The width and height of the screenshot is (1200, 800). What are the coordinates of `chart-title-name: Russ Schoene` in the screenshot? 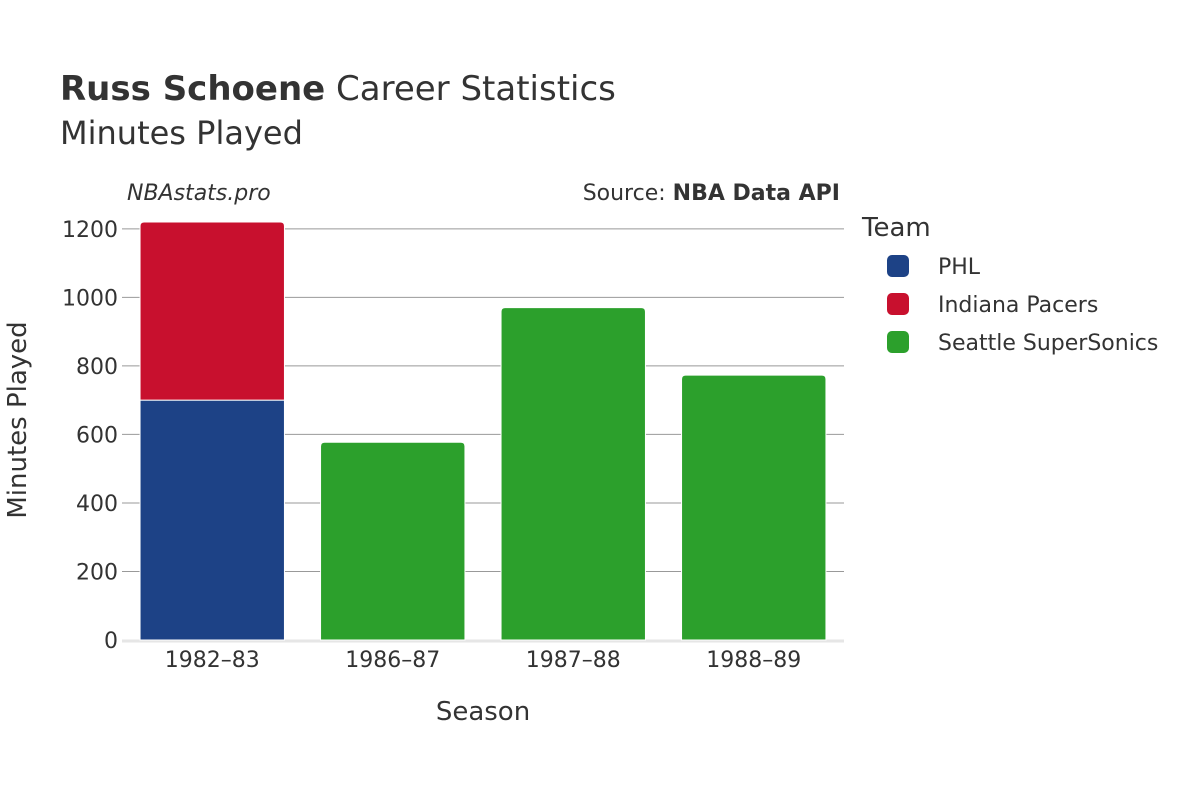 It's located at (192, 89).